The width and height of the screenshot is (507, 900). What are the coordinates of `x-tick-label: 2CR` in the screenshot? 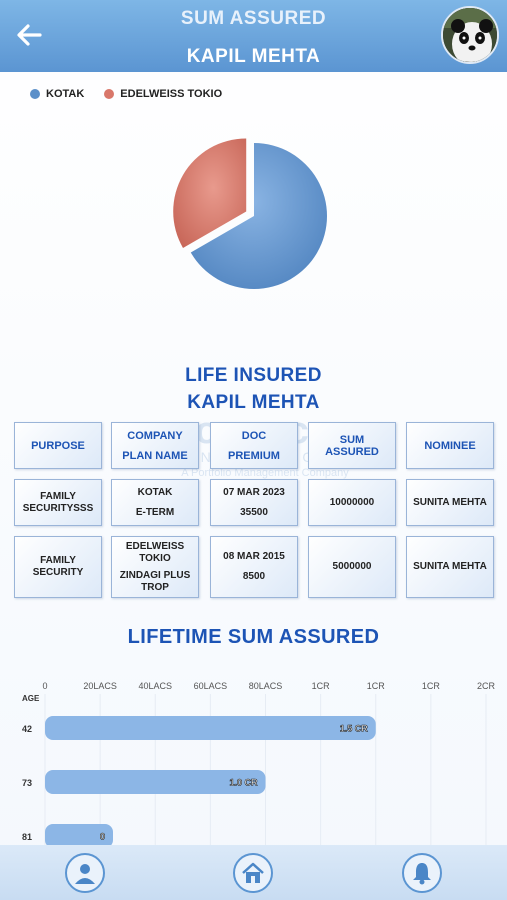 It's located at (486, 686).